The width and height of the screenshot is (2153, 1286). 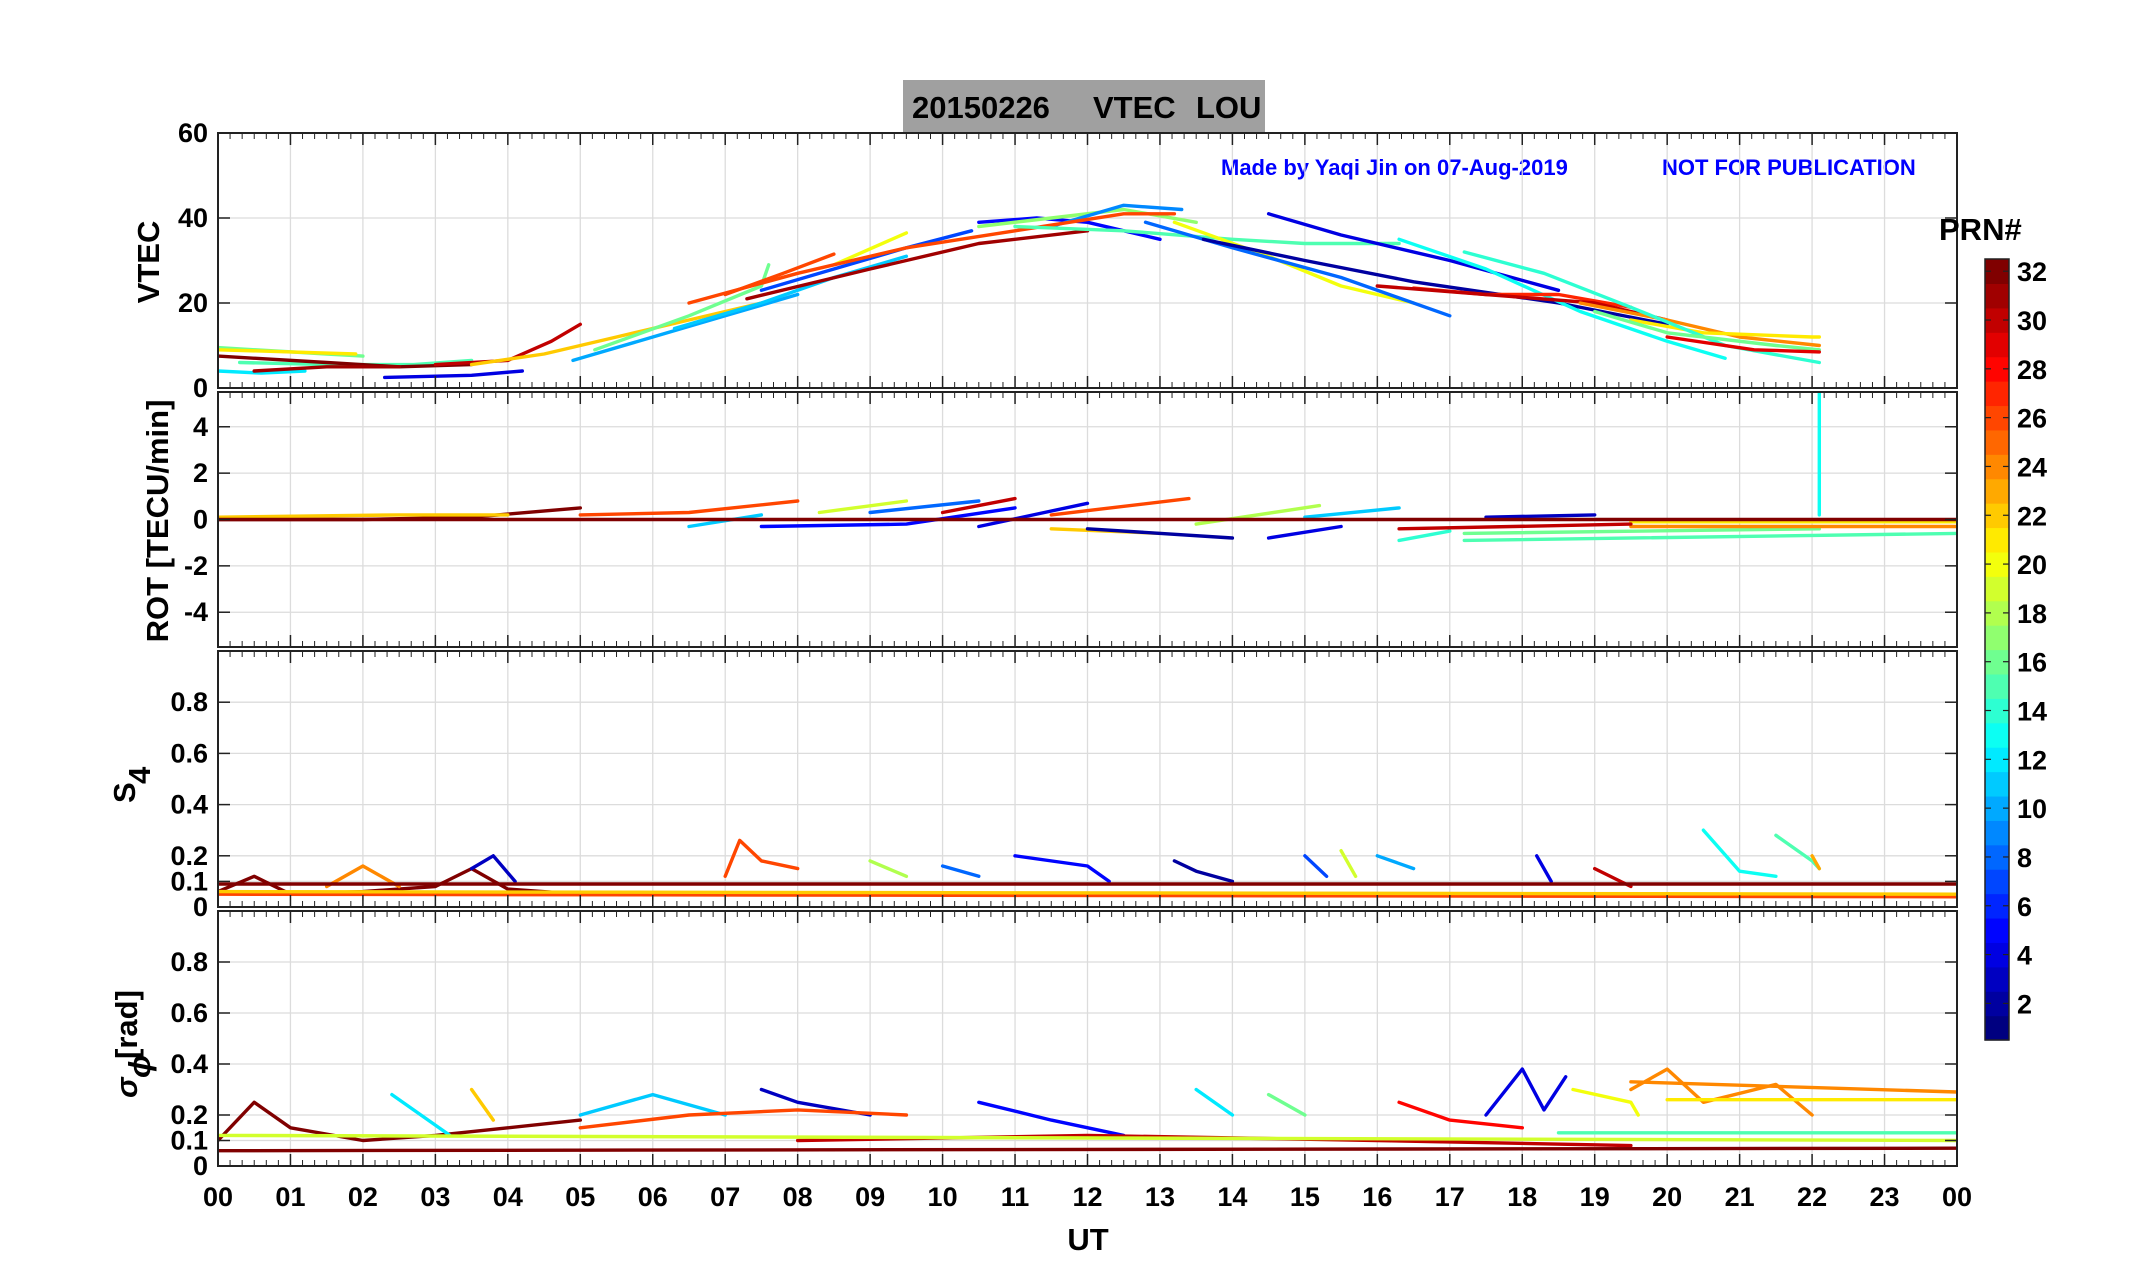 I want to click on colorbar-tick-label: 28, so click(x=2032, y=370).